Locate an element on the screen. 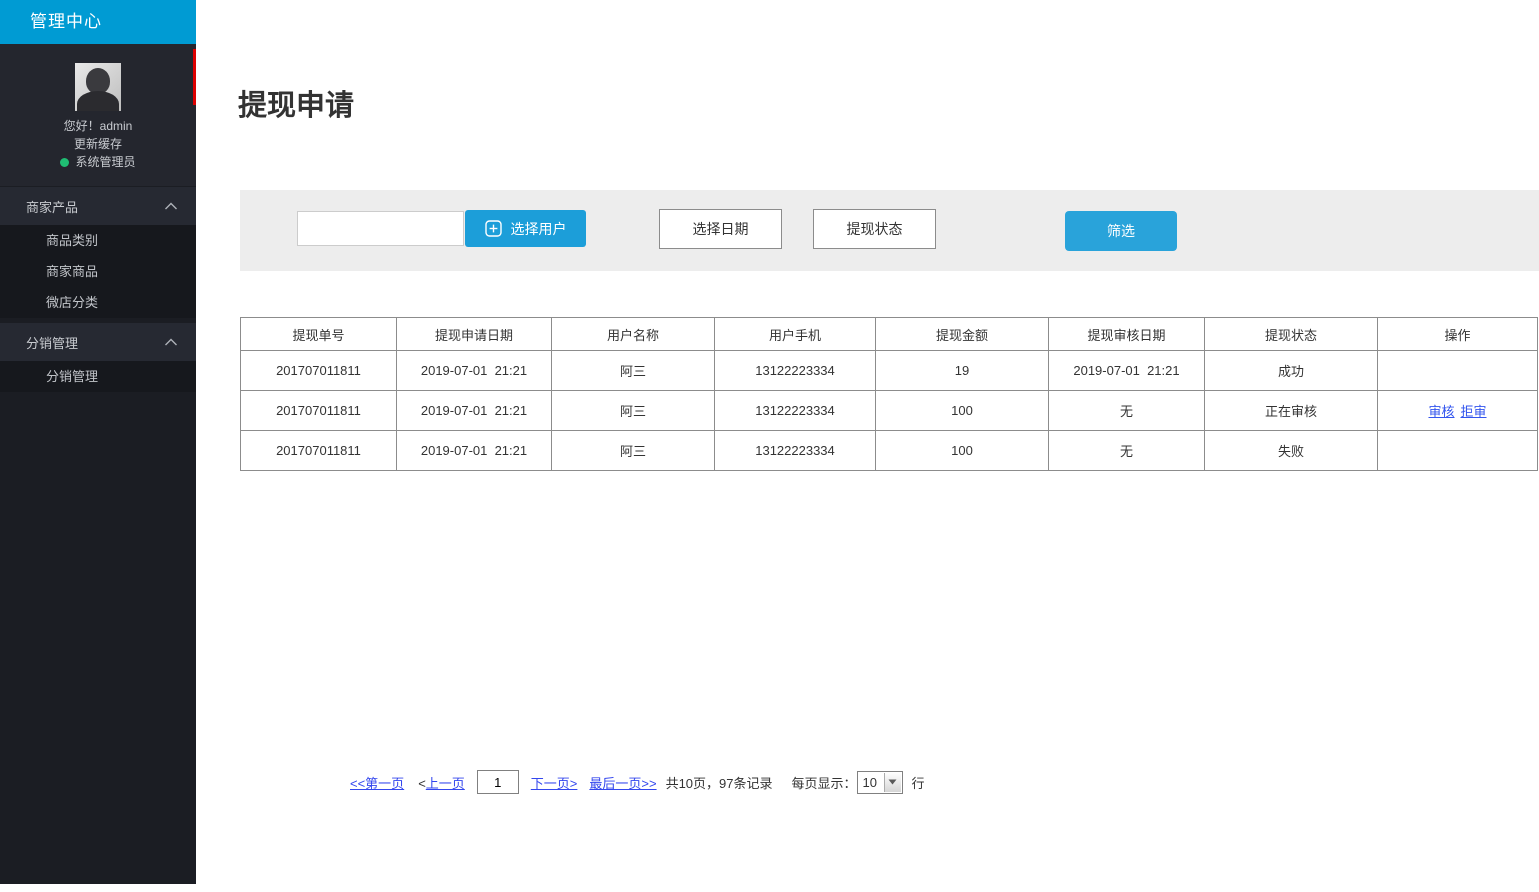  prev-page-link: 上一页 is located at coordinates (445, 783).